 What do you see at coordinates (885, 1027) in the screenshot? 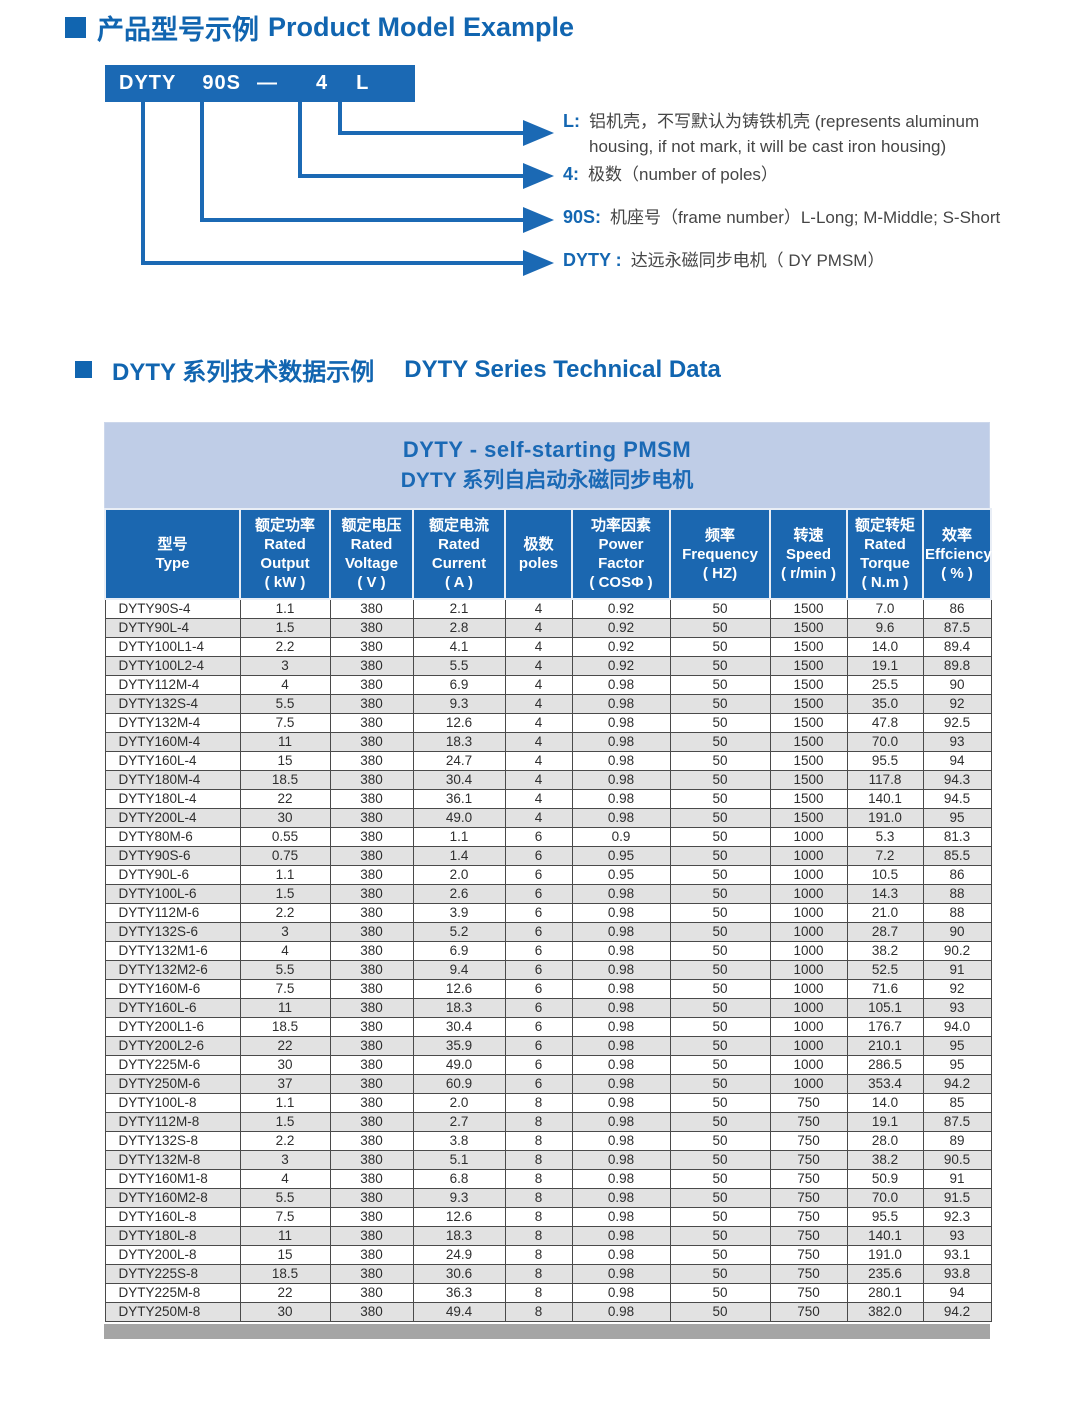
I see `value-cell: 176.7` at bounding box center [885, 1027].